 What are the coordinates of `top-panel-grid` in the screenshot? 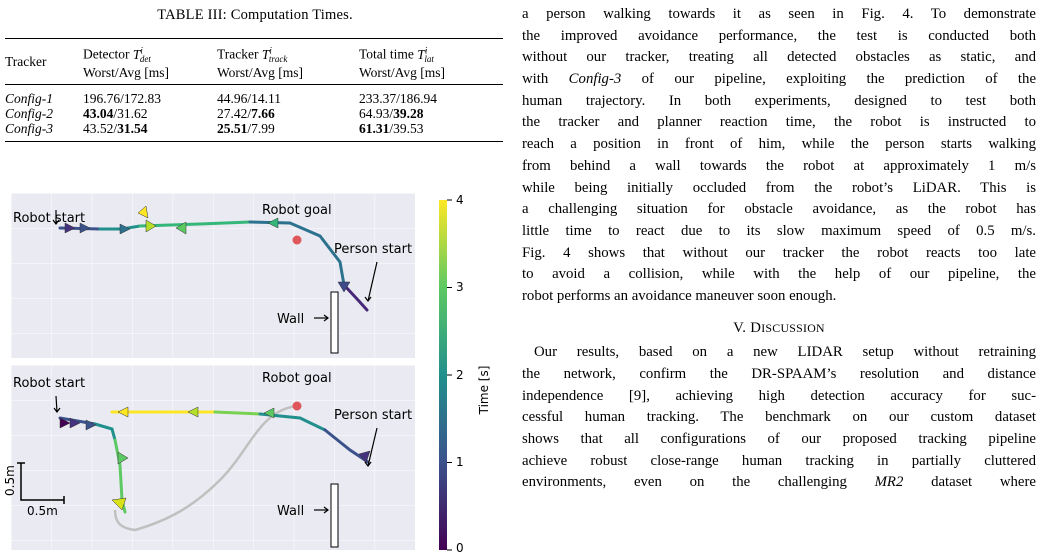 It's located at (213, 275).